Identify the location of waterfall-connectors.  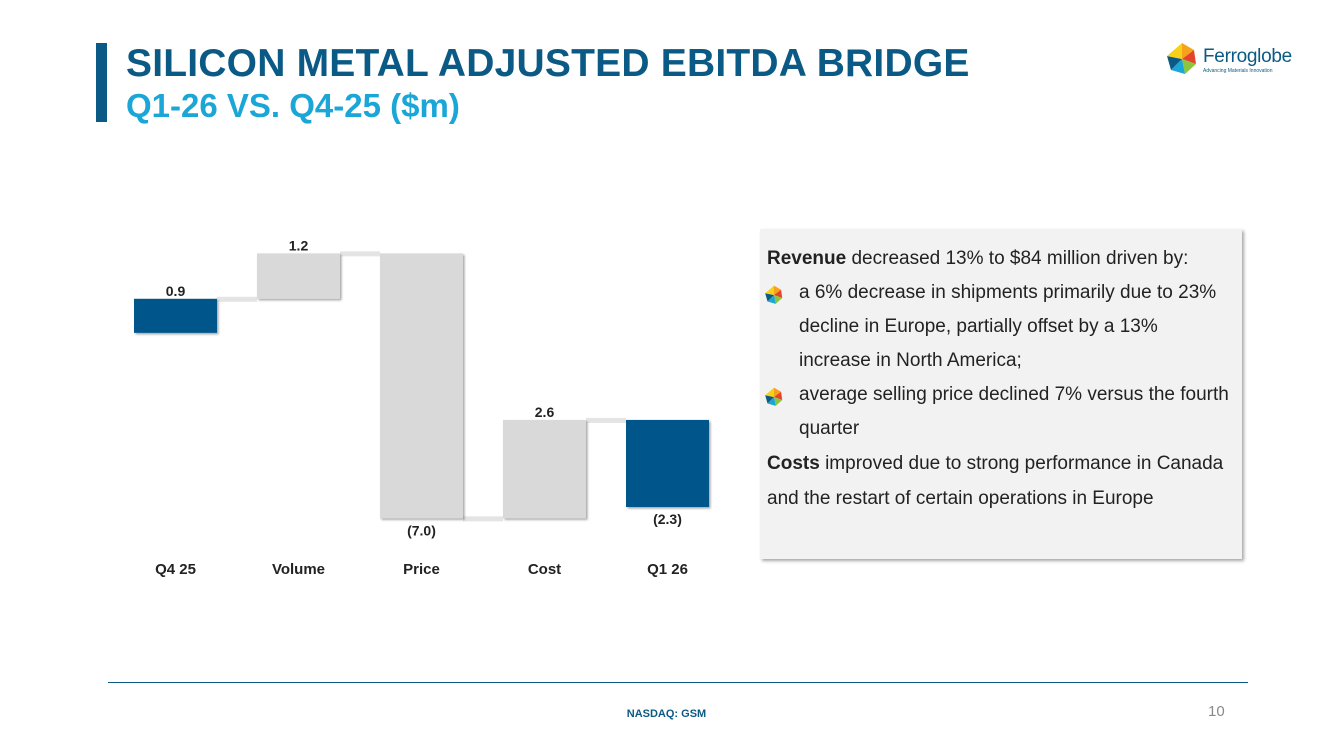
(421, 386).